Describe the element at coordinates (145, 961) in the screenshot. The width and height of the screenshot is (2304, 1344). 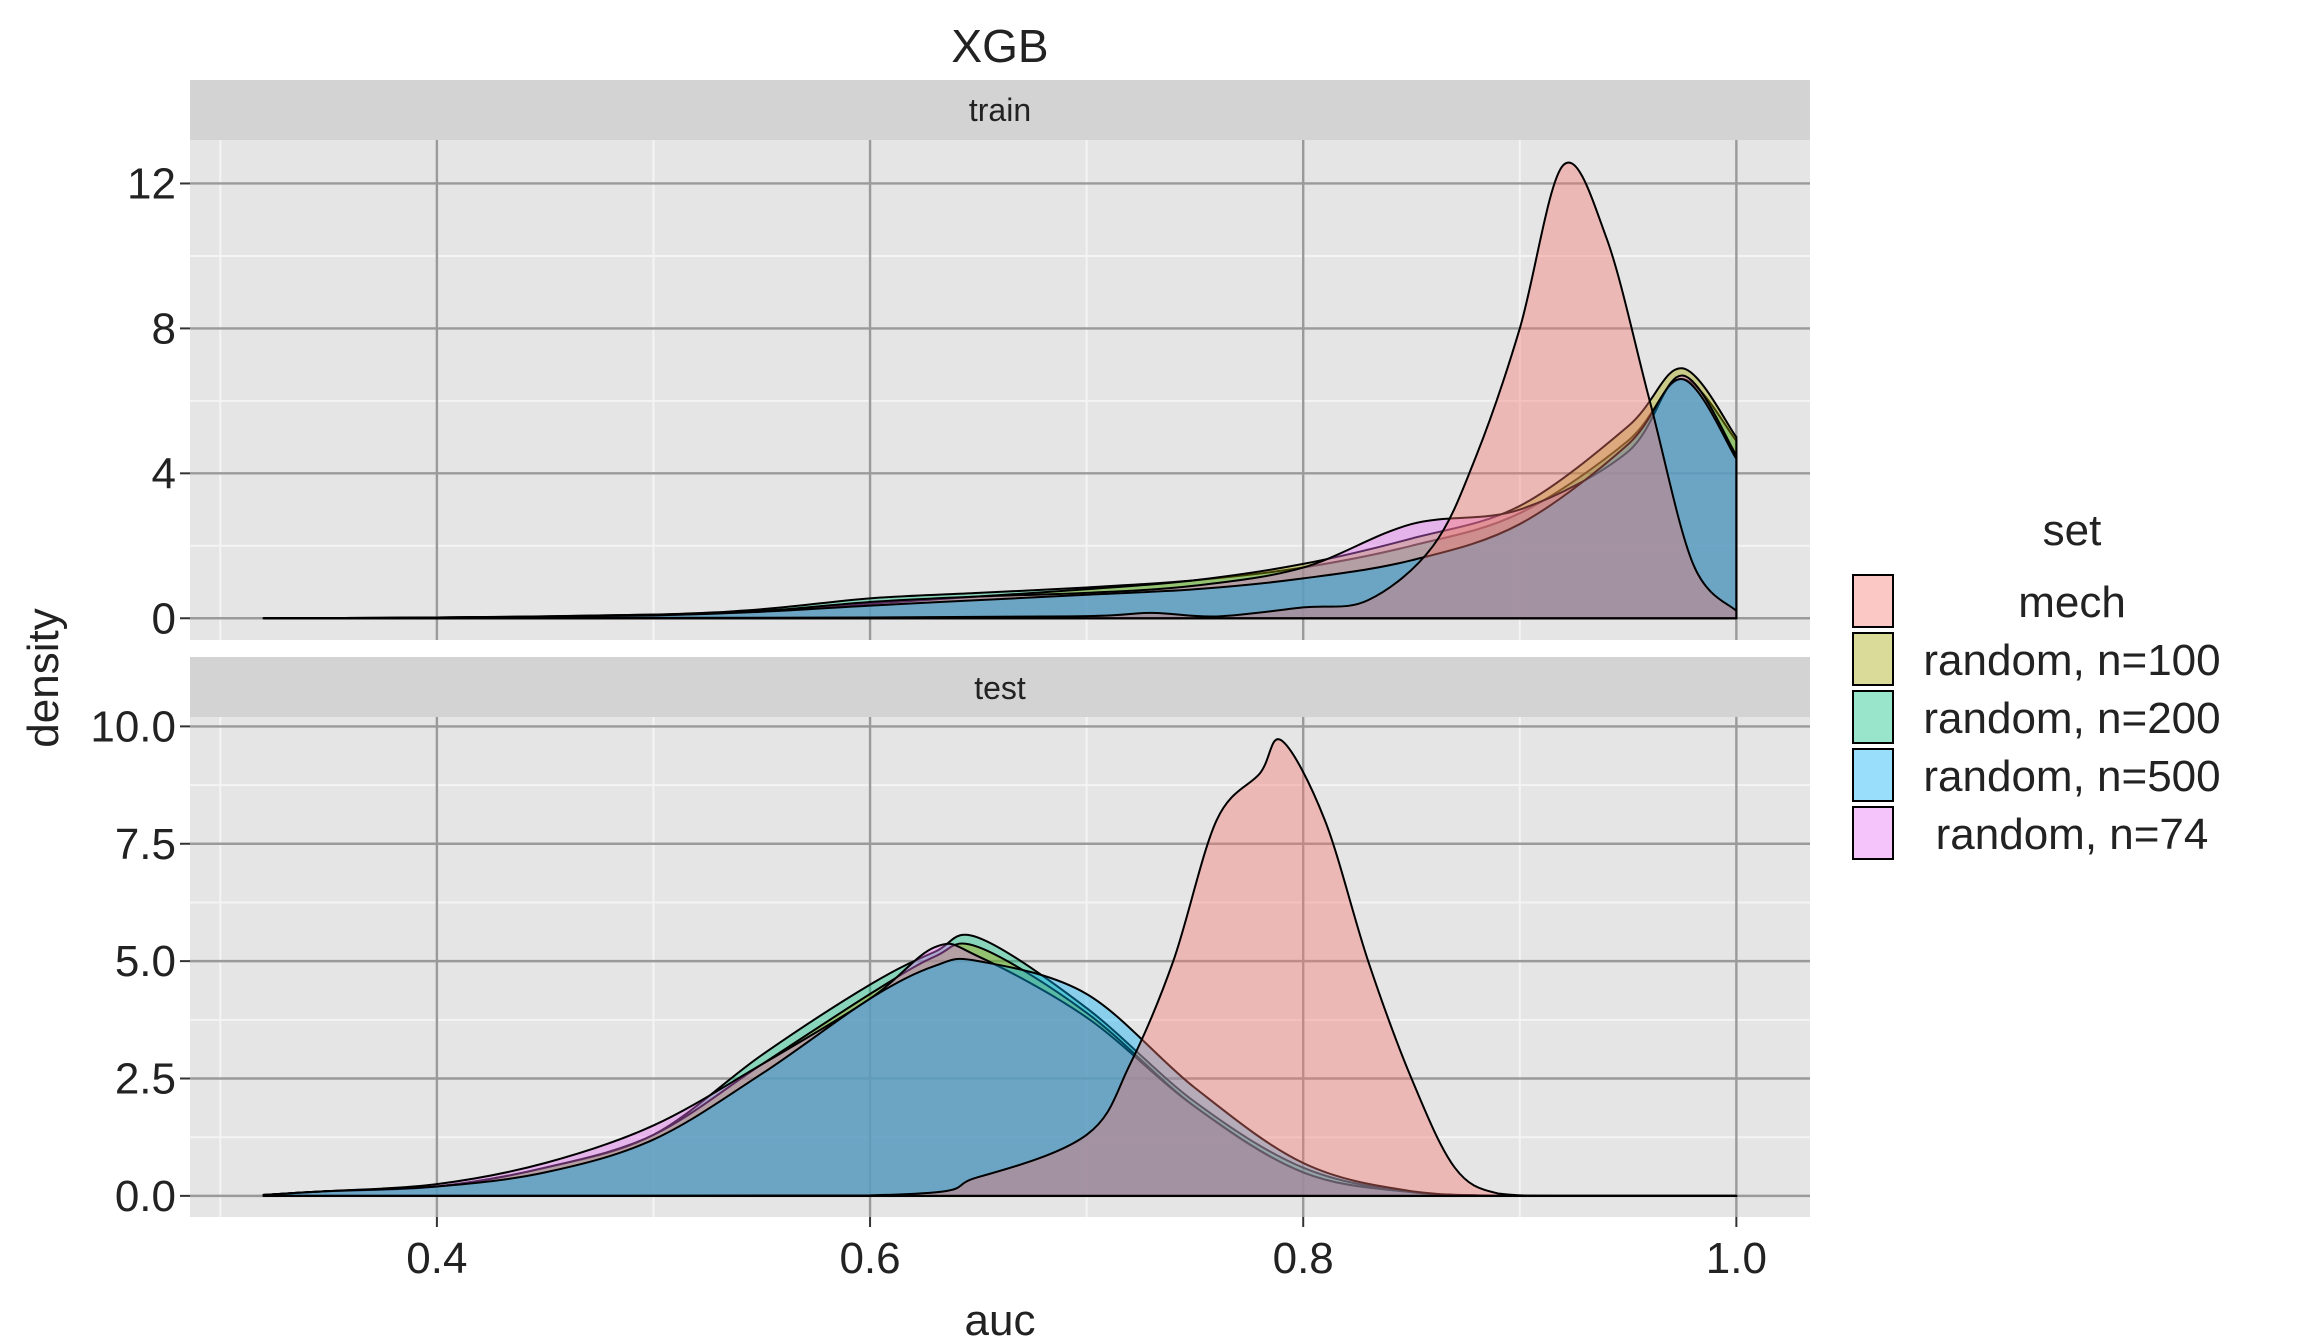
I see `y-tick-label: 5.0` at that location.